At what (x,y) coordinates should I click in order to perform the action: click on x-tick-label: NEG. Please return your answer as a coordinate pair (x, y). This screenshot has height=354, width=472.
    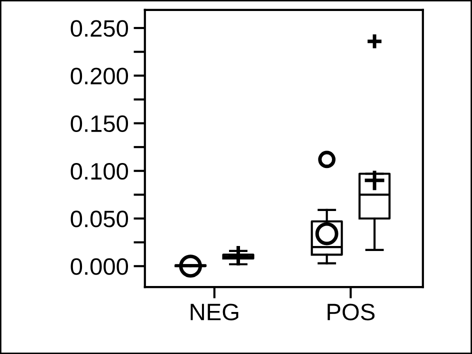
    Looking at the image, I should click on (214, 312).